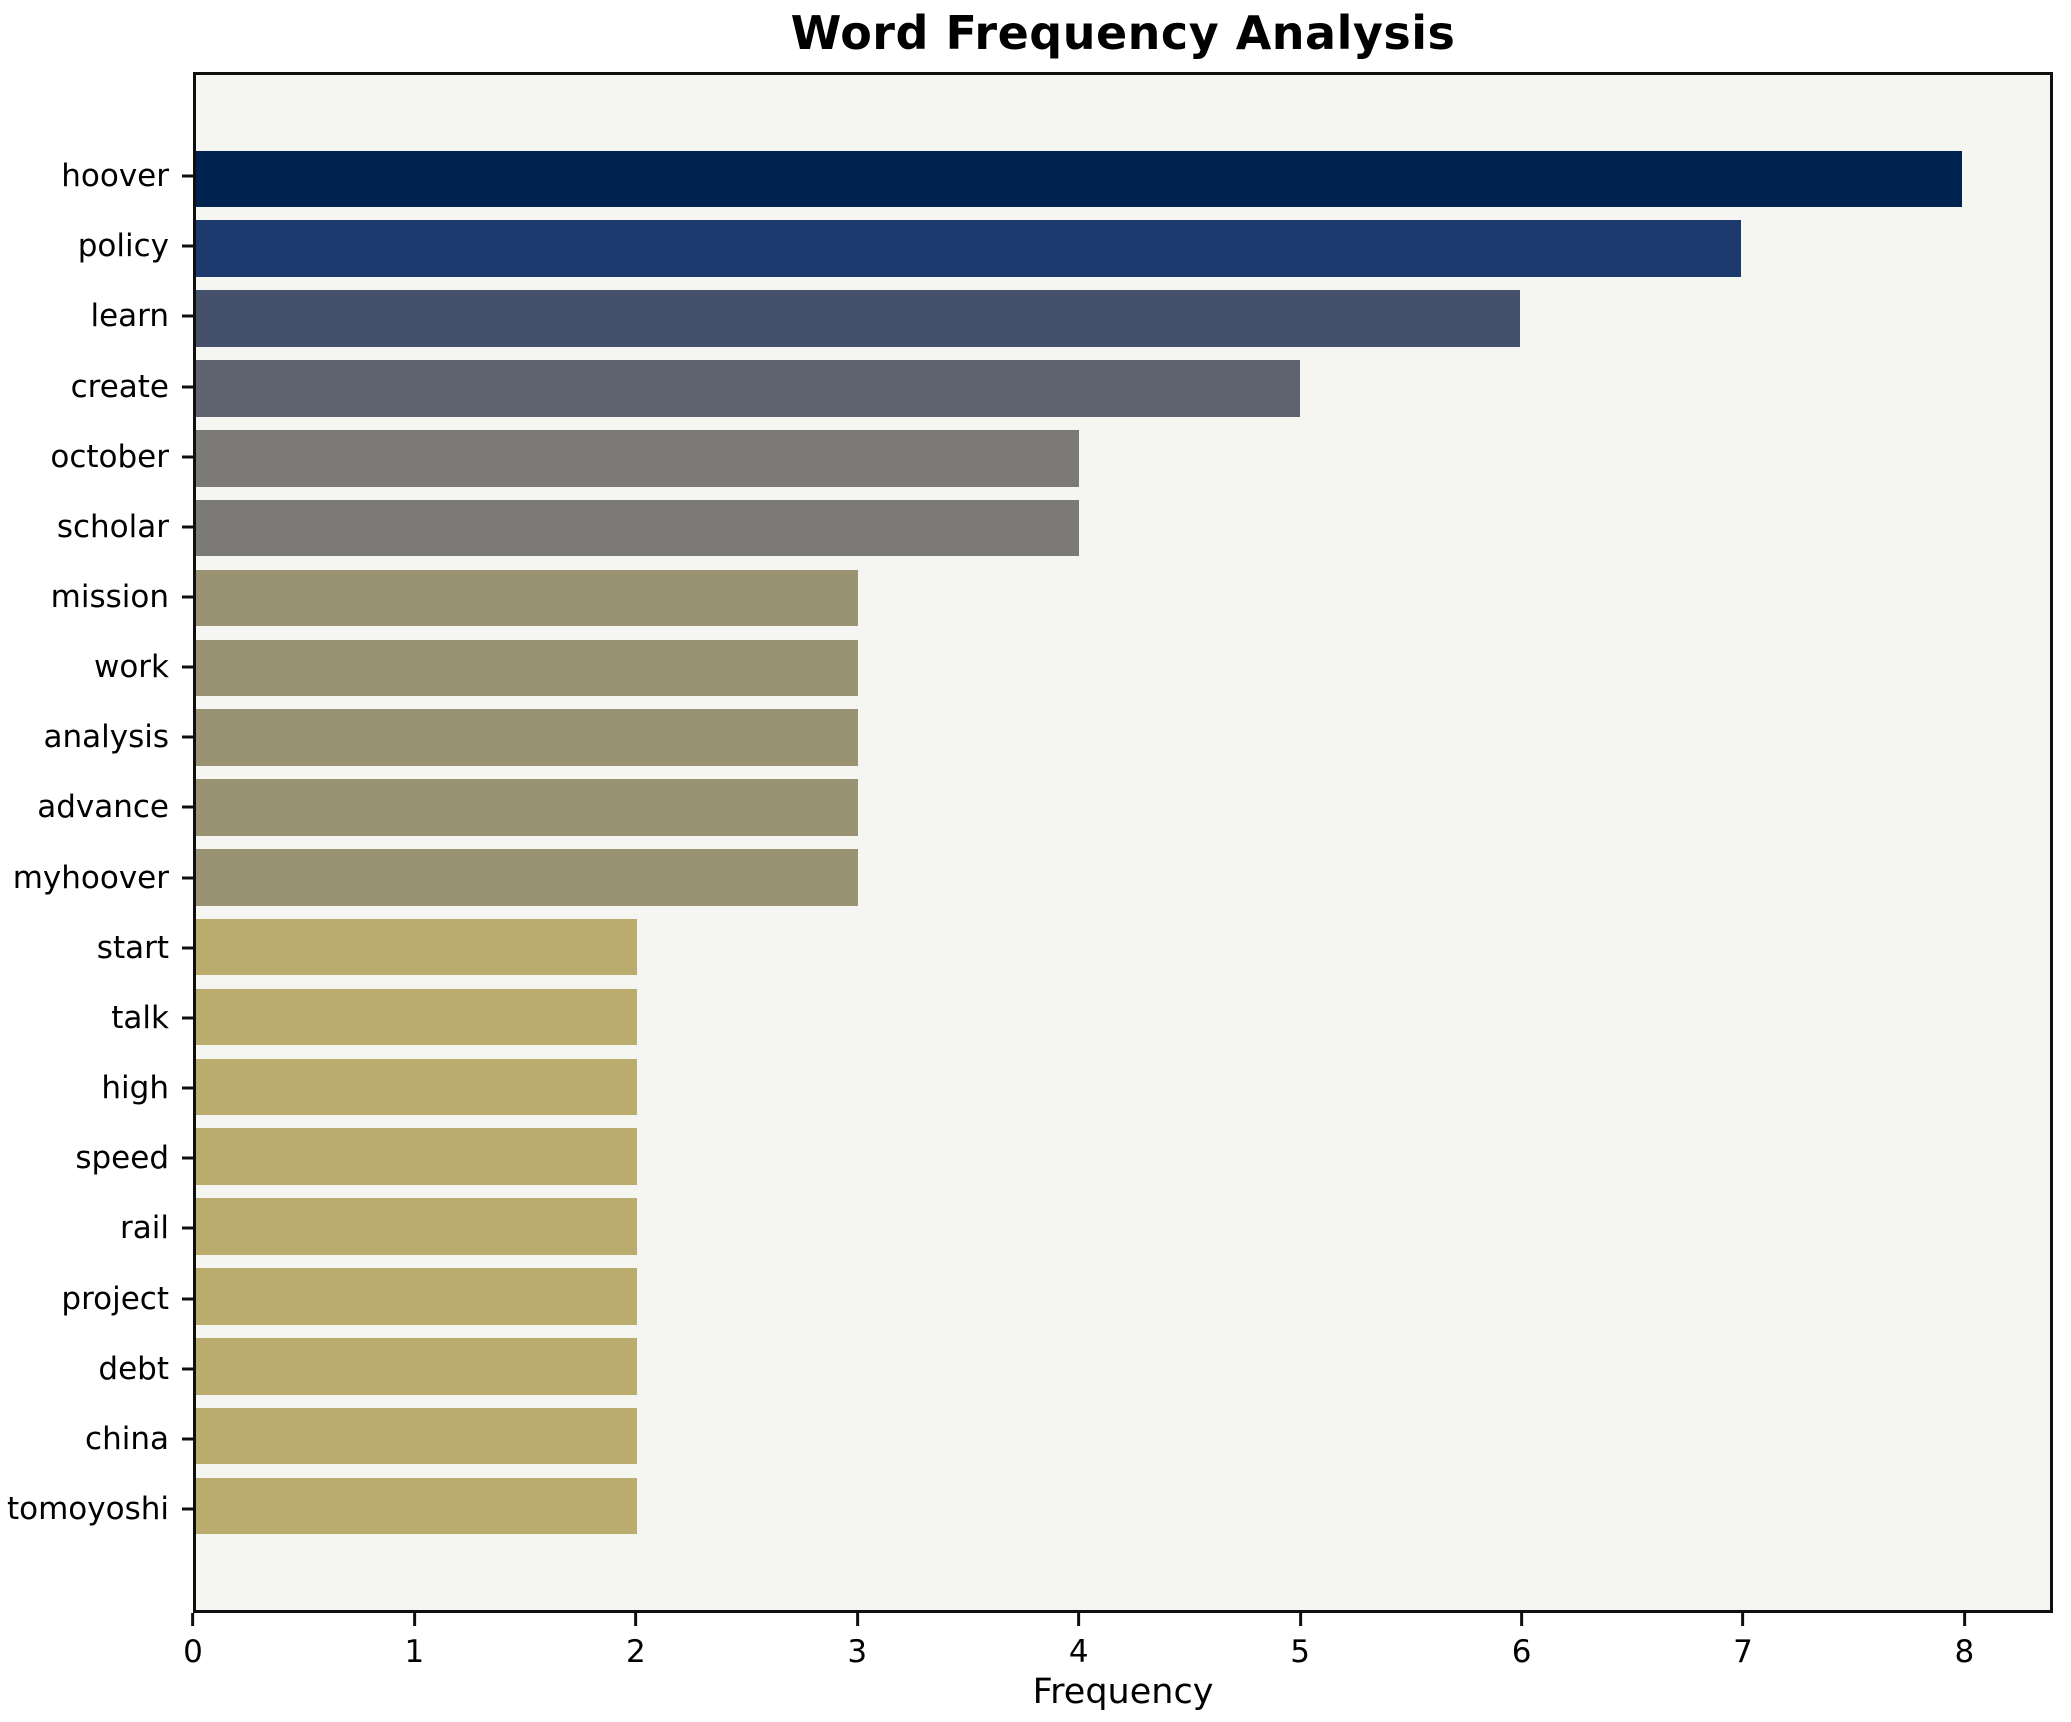 The width and height of the screenshot is (2071, 1722). Describe the element at coordinates (414, 1641) in the screenshot. I see `x-tick-1: 1` at that location.